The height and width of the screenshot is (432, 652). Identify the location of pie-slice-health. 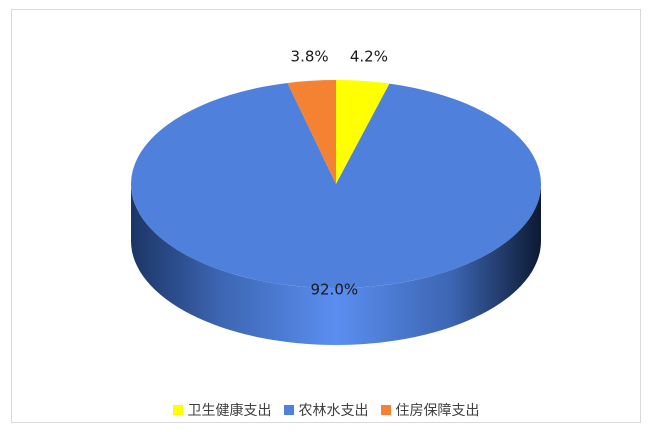
(363, 132).